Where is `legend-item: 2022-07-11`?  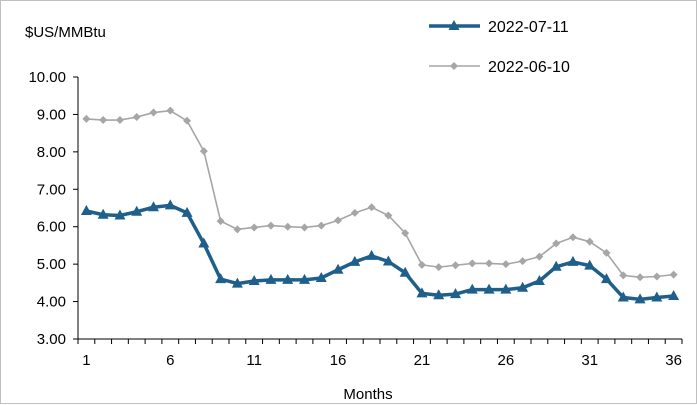 legend-item: 2022-07-11 is located at coordinates (499, 27).